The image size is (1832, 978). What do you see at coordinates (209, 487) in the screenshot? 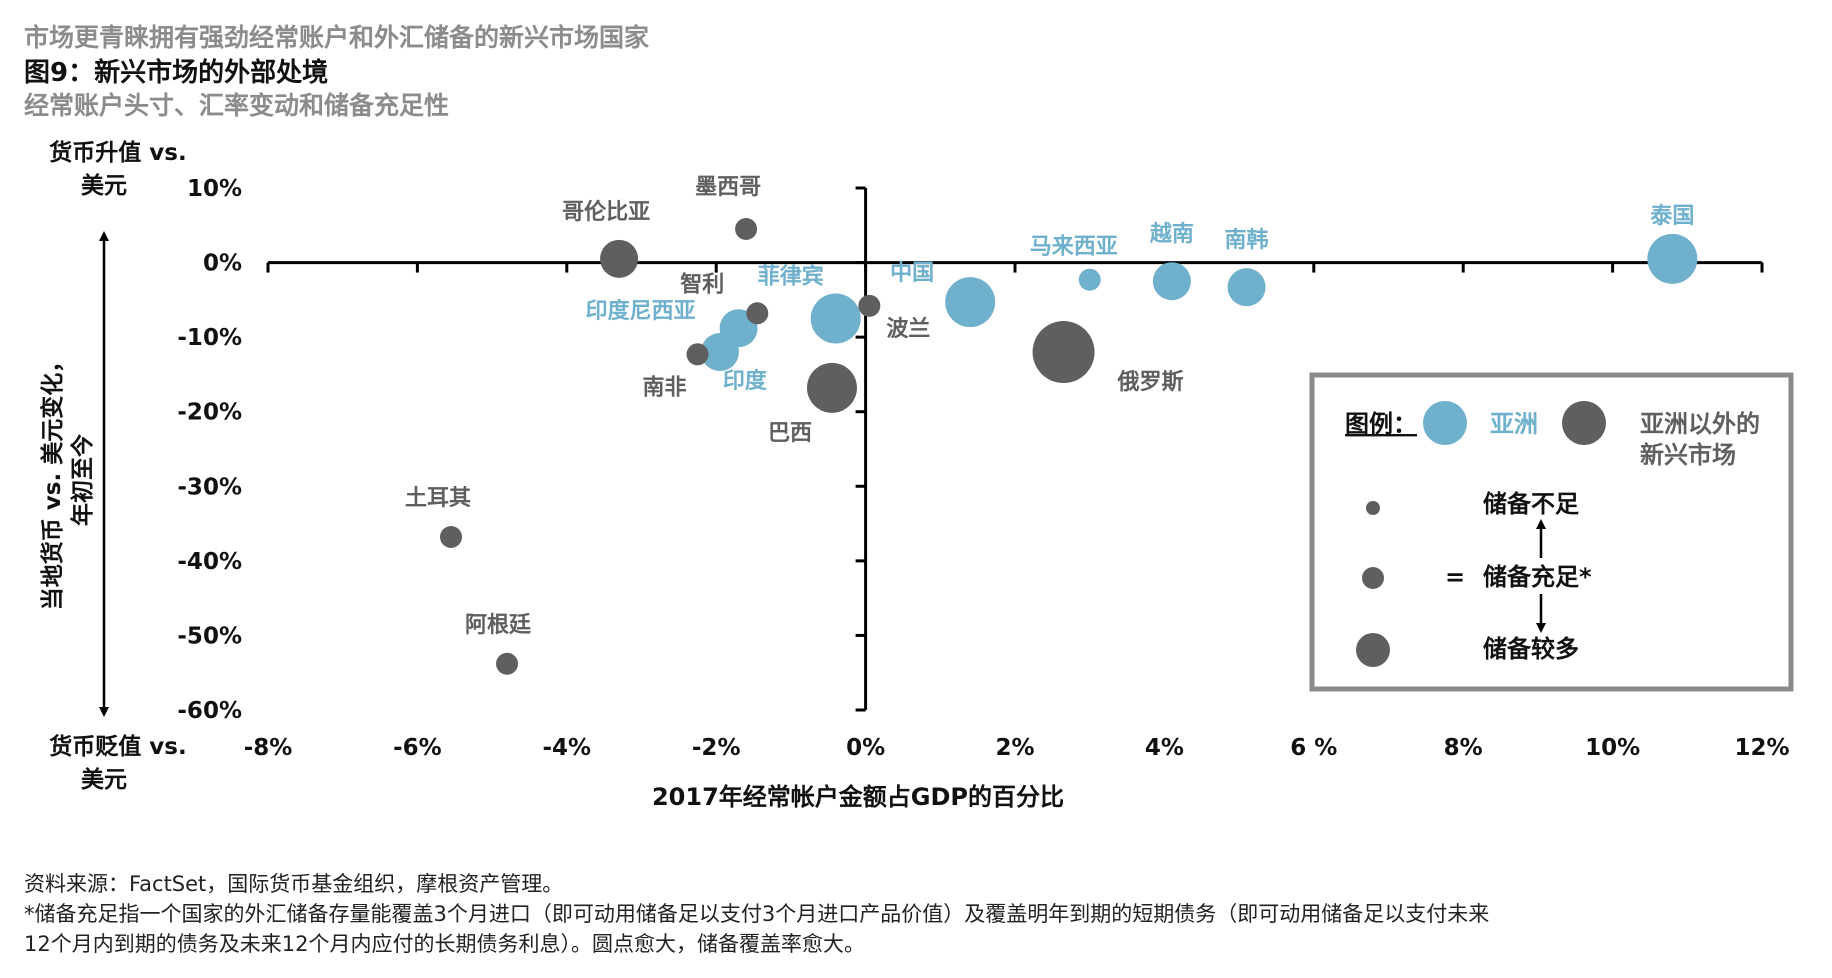
I see `y-tick-label: -30%` at bounding box center [209, 487].